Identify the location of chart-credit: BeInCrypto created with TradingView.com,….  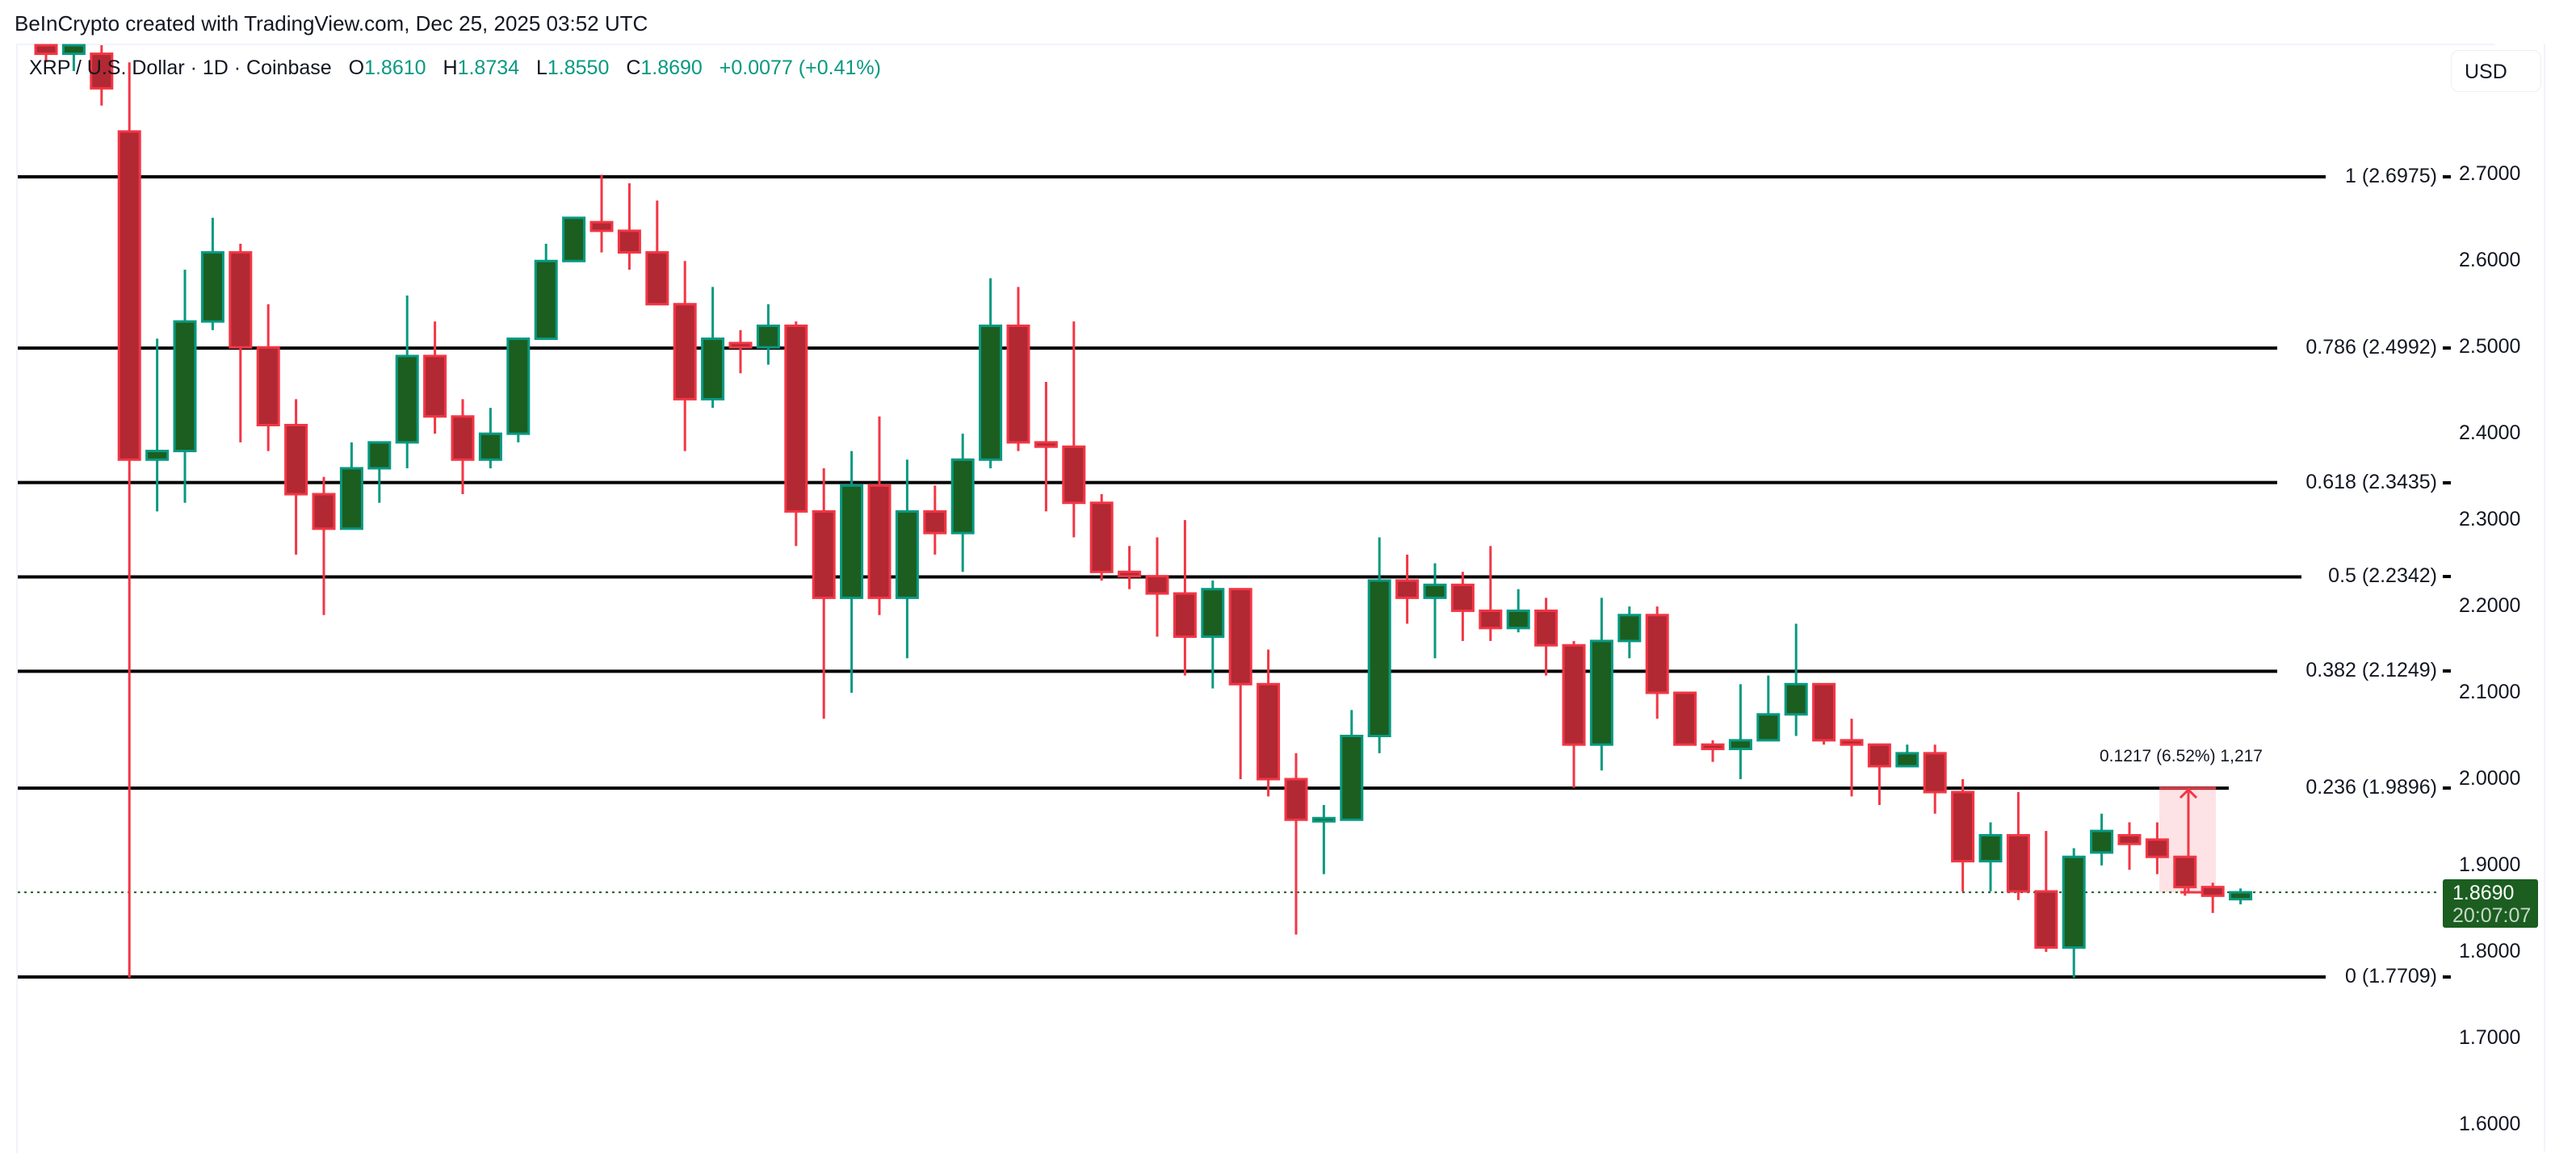
(331, 23).